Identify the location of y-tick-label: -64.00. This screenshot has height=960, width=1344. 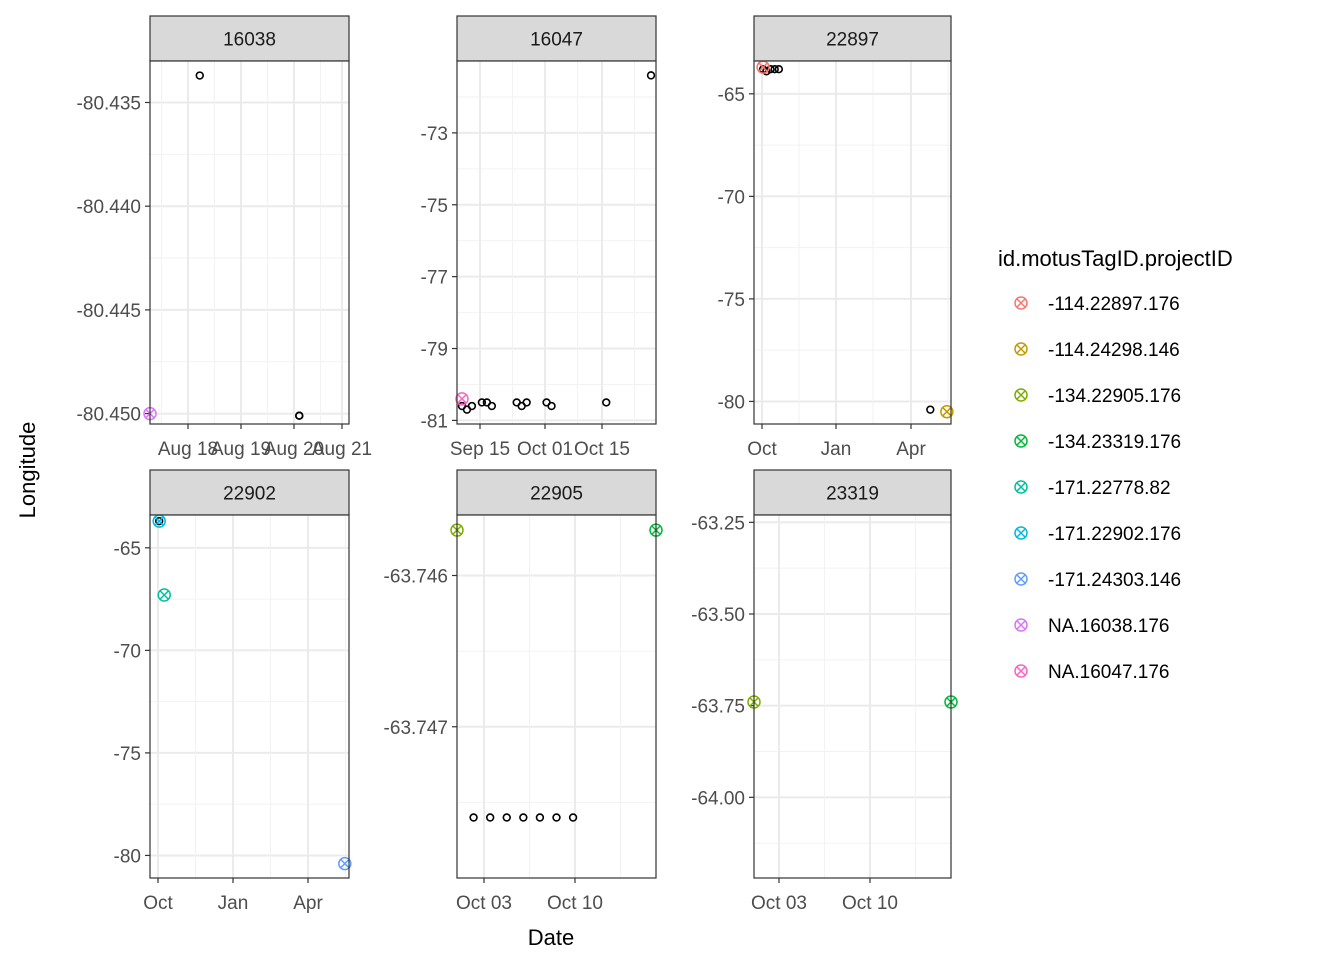
(718, 798).